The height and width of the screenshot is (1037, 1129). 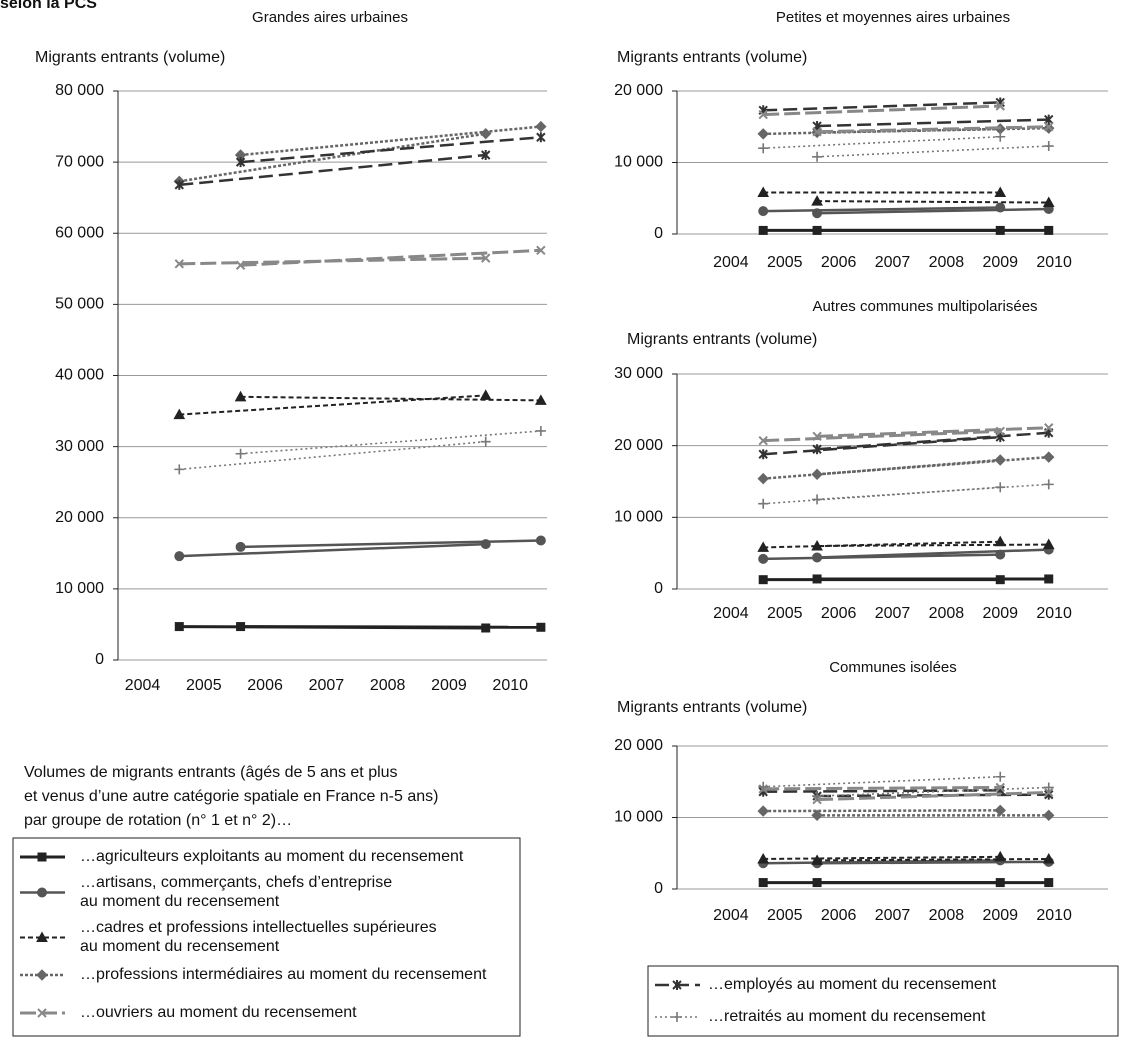 I want to click on x-tick-label: 2010, so click(x=1054, y=262).